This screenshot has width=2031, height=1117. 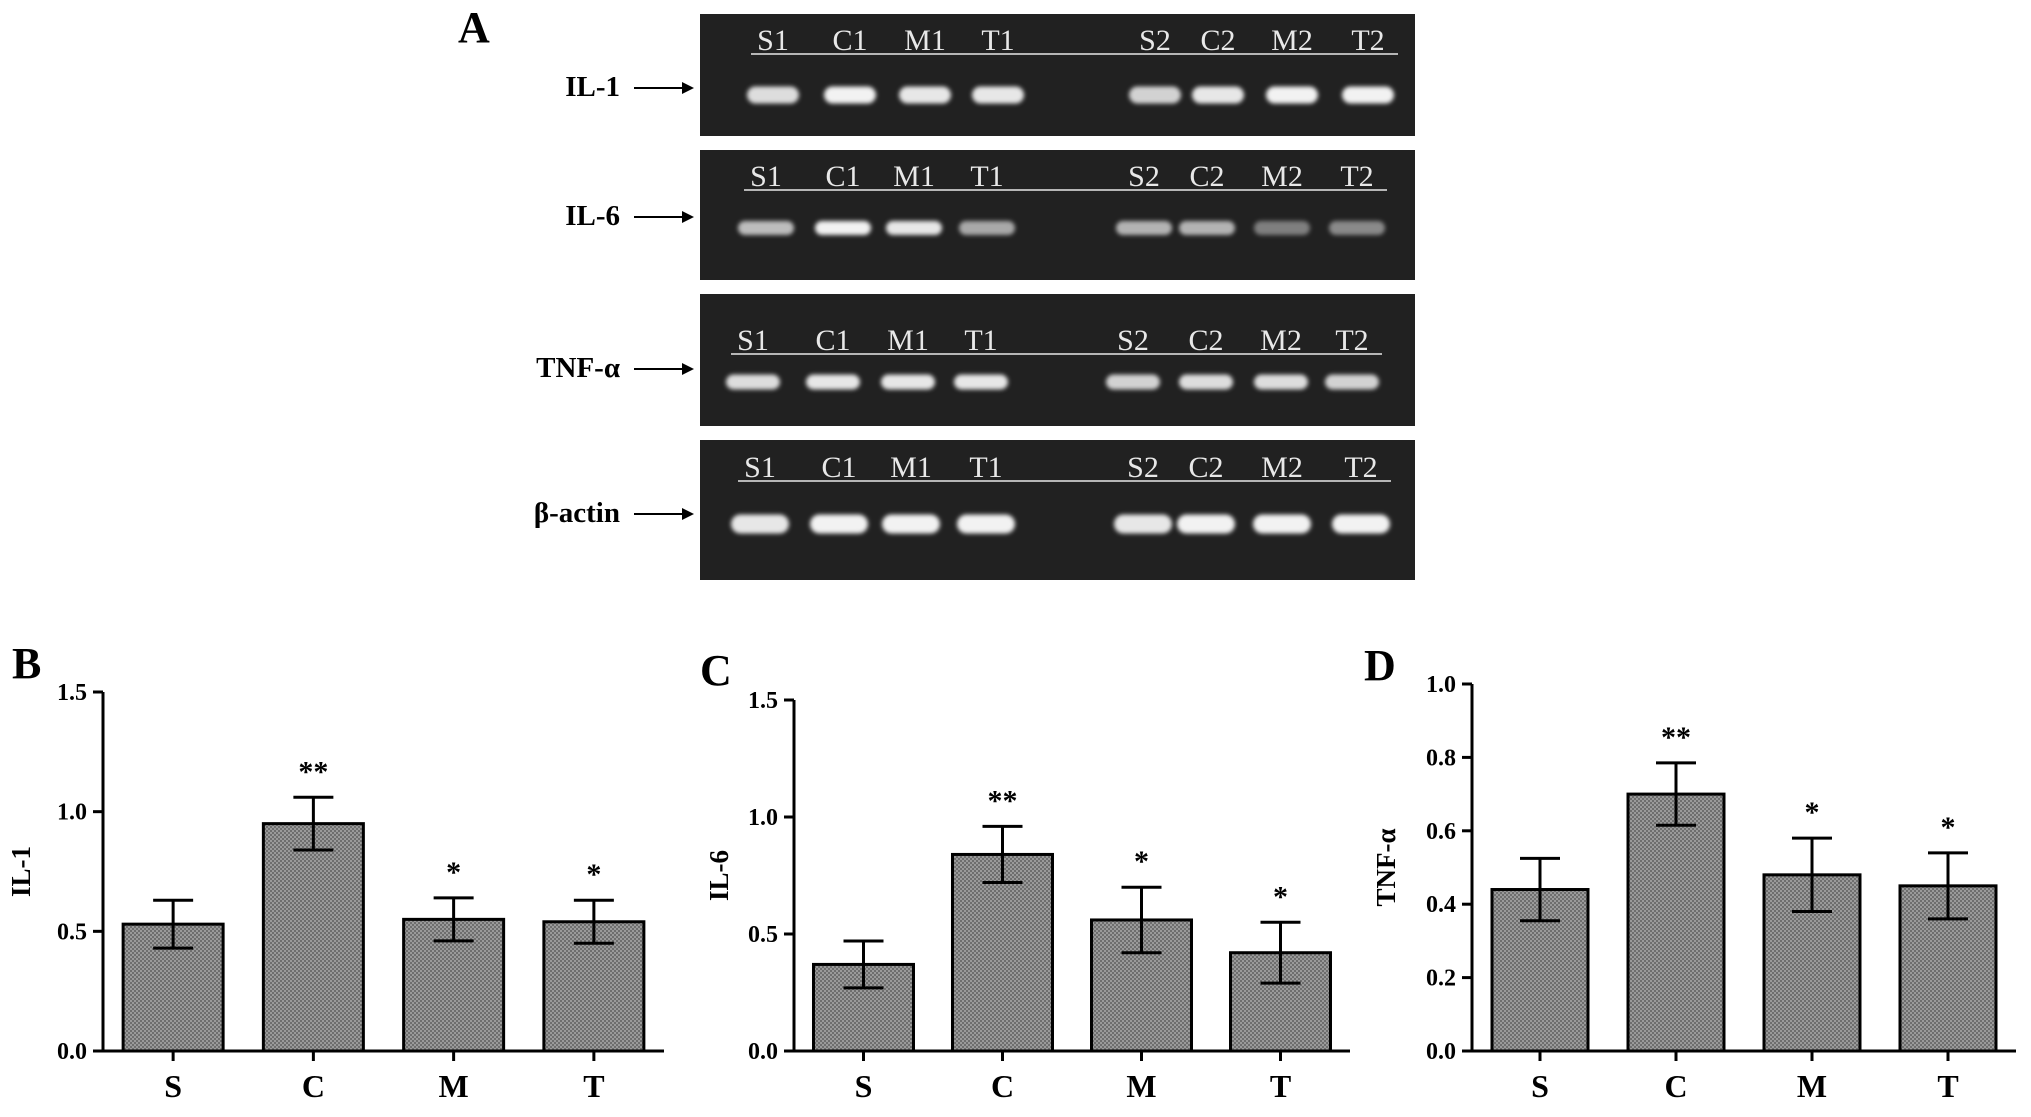 What do you see at coordinates (21, 871) in the screenshot?
I see `y-axis-label: IL-1` at bounding box center [21, 871].